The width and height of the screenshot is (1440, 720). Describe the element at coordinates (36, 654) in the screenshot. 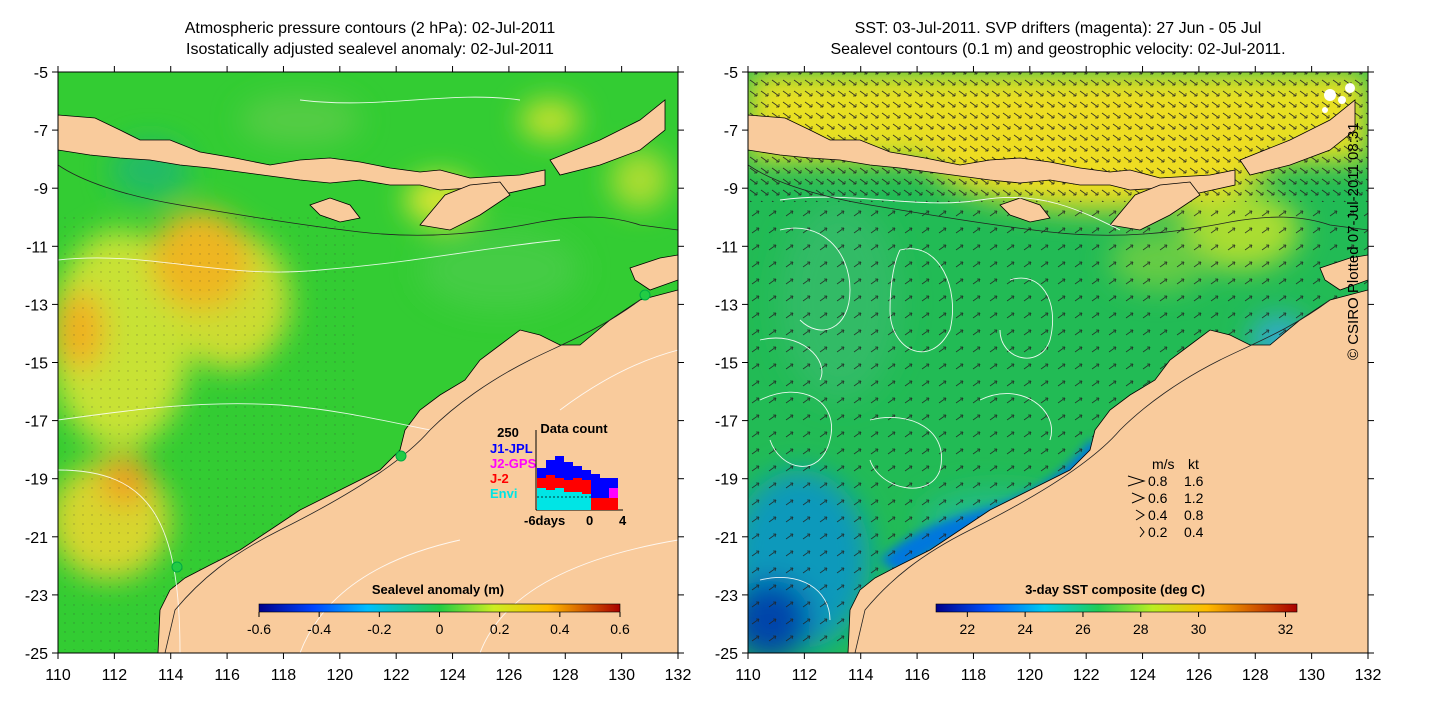

I see `lat-tick-label: -25` at that location.